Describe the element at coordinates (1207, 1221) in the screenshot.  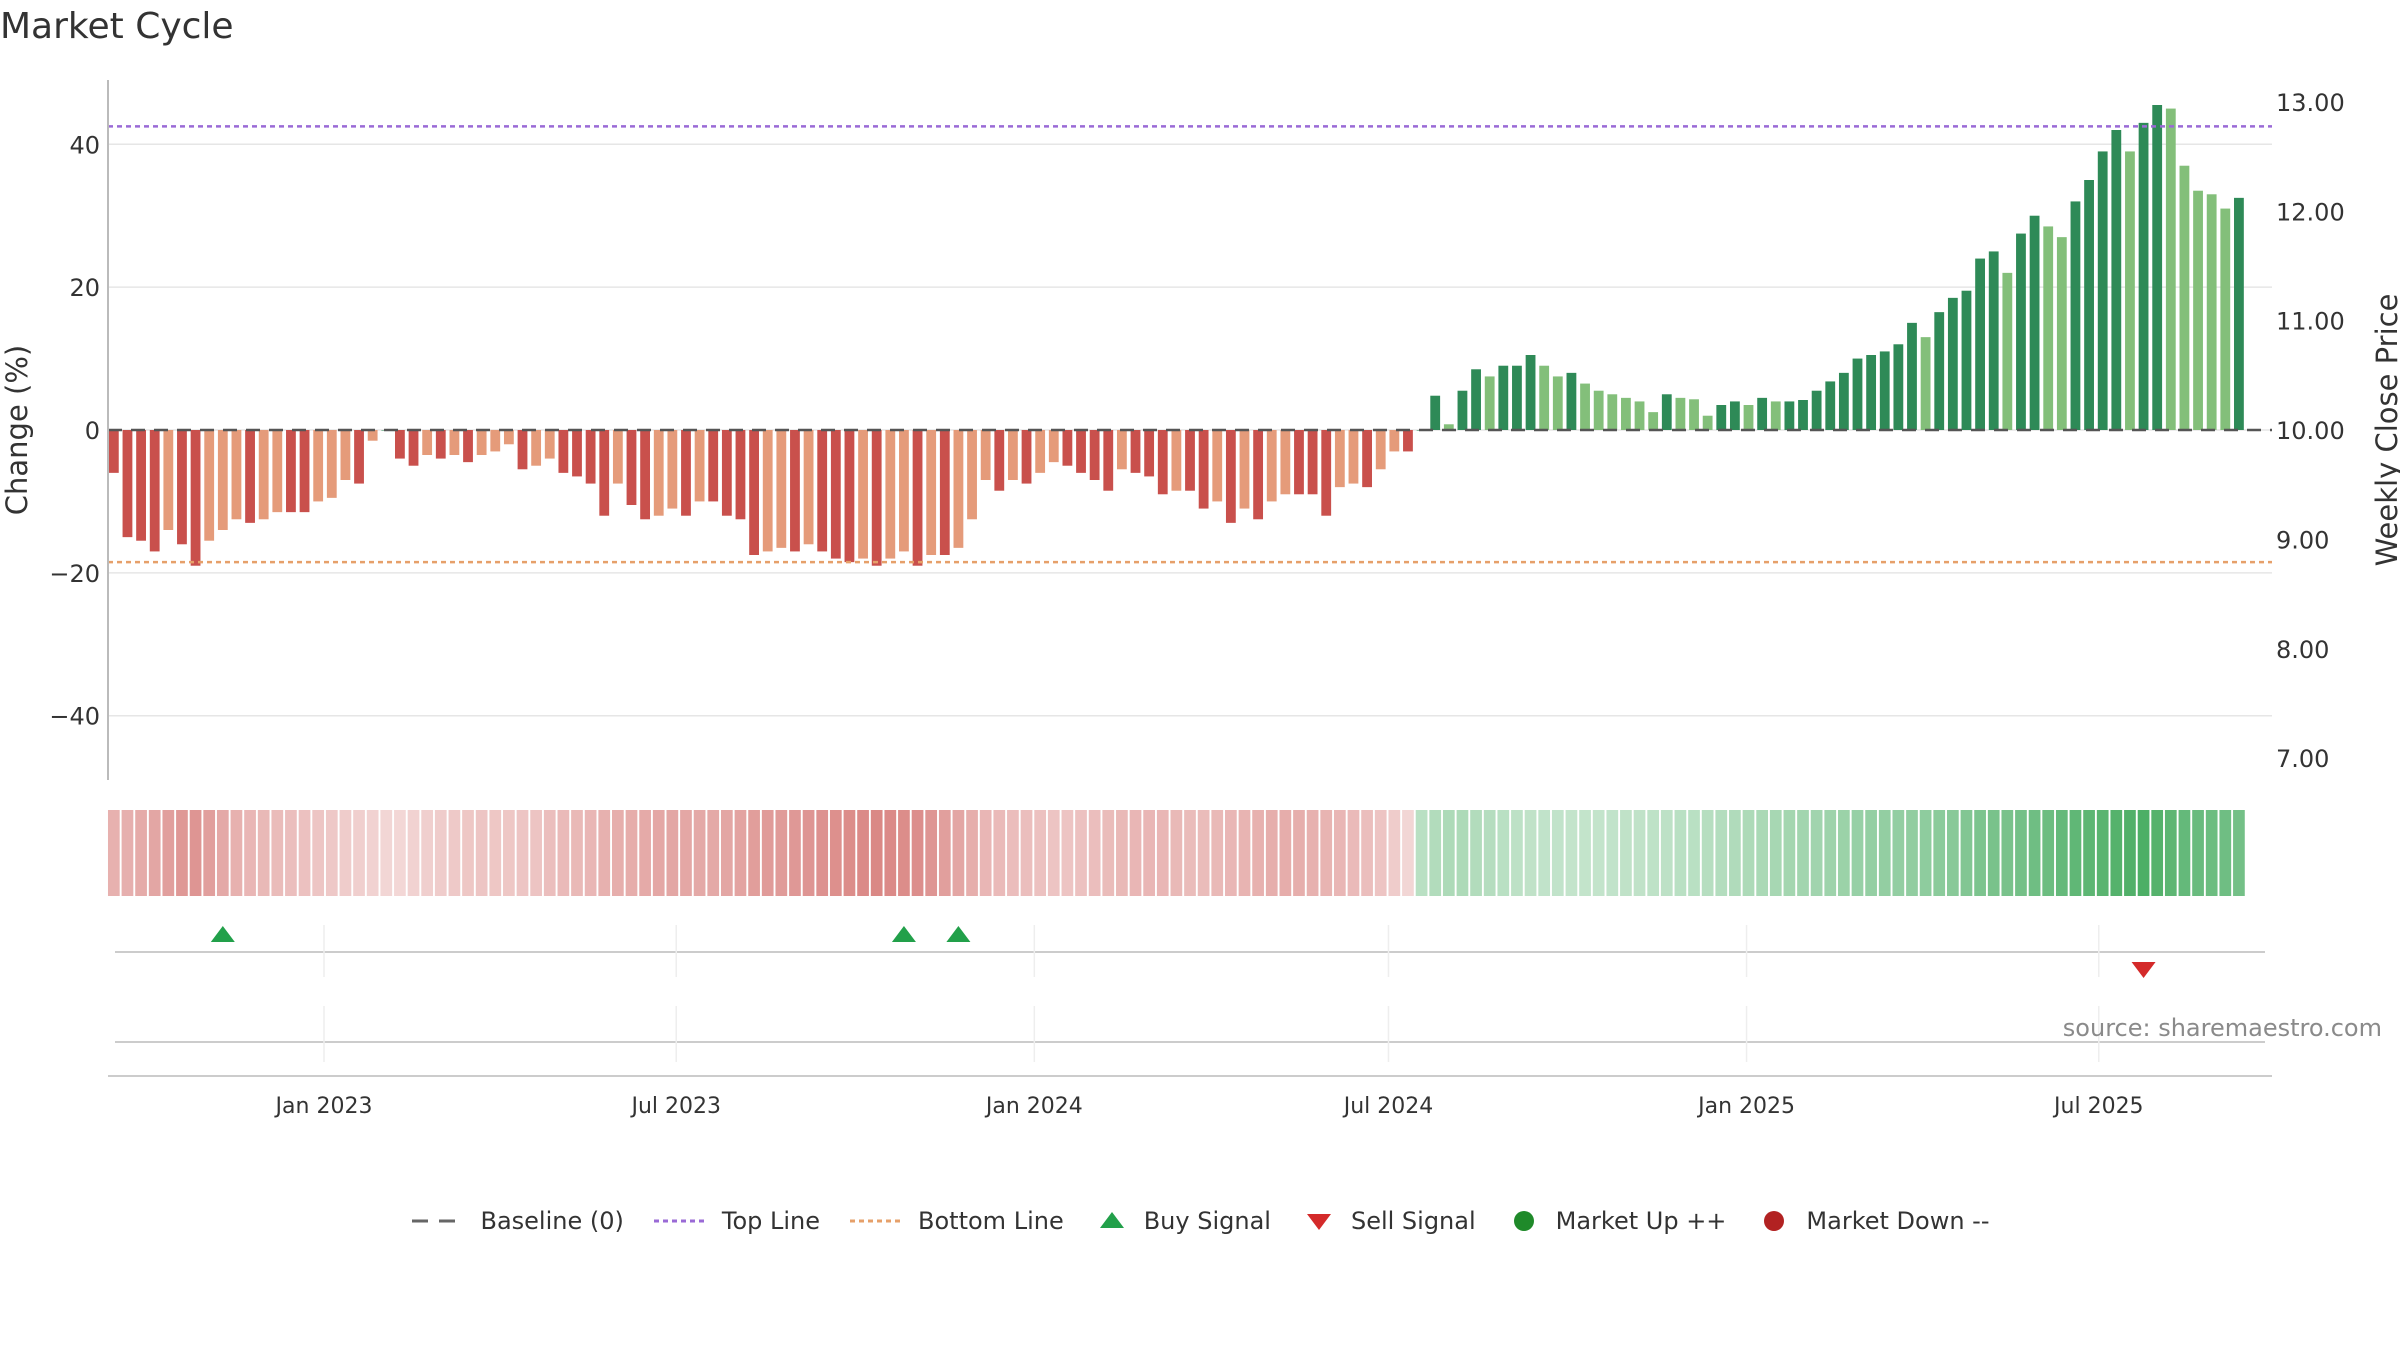
I see `legend-buy-signal-label: Buy Signal` at that location.